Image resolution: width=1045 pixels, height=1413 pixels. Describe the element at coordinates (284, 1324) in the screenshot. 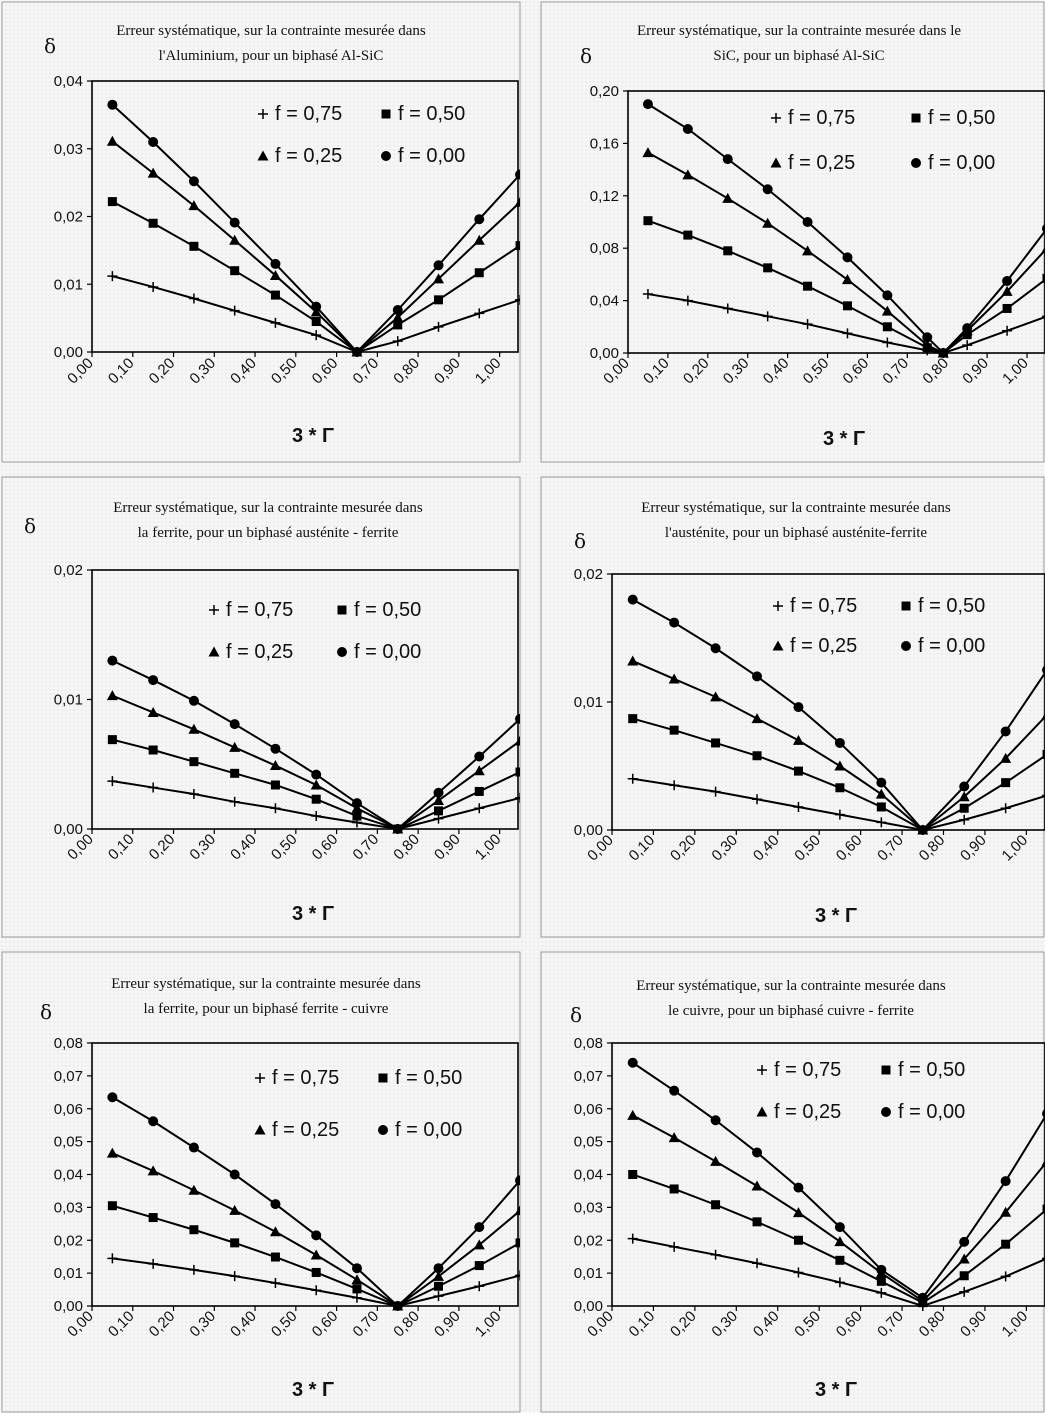

I see `x-tick-label: 0,50` at that location.